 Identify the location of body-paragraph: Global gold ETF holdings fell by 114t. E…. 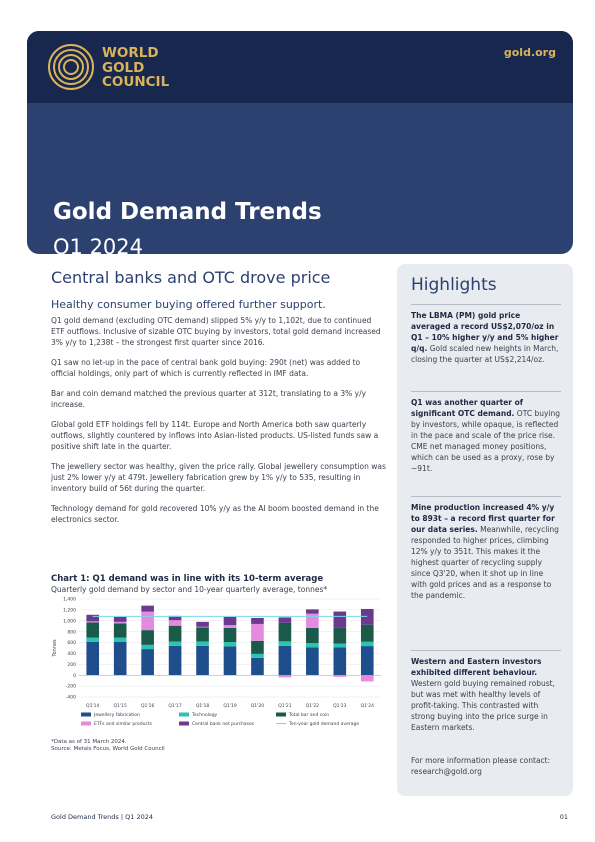
(215, 435).